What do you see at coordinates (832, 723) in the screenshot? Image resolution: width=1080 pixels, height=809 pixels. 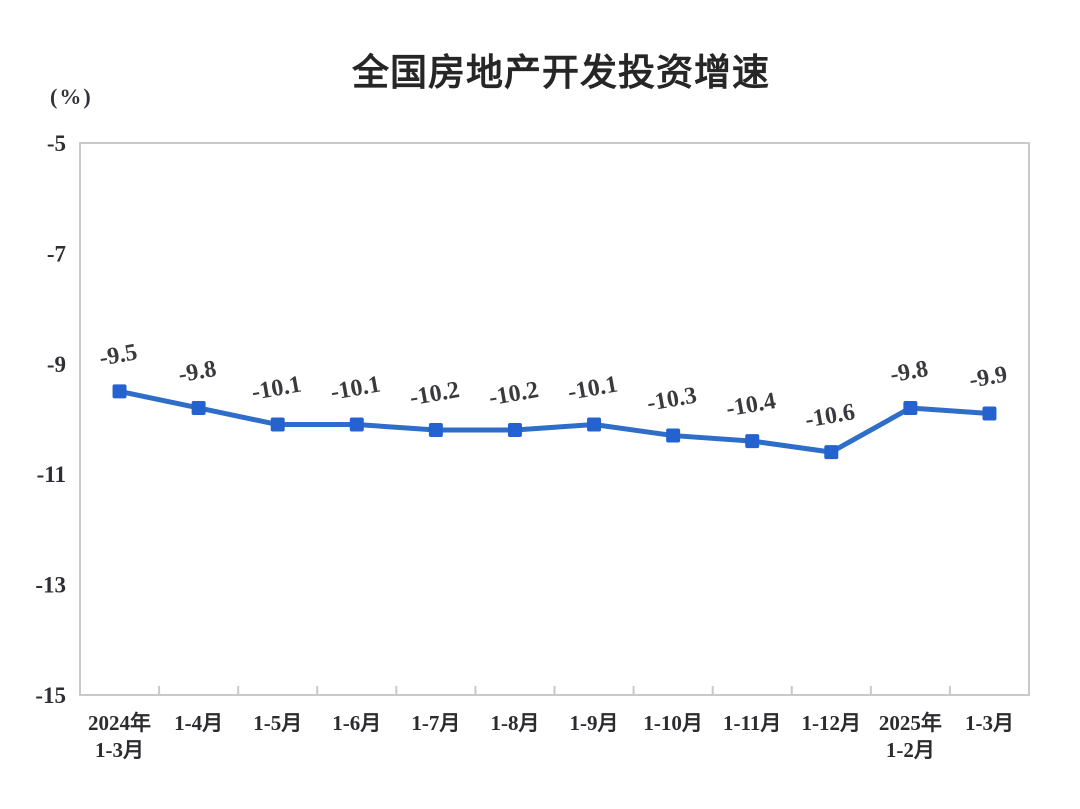 I see `x-axis-category-label: 1-12月` at bounding box center [832, 723].